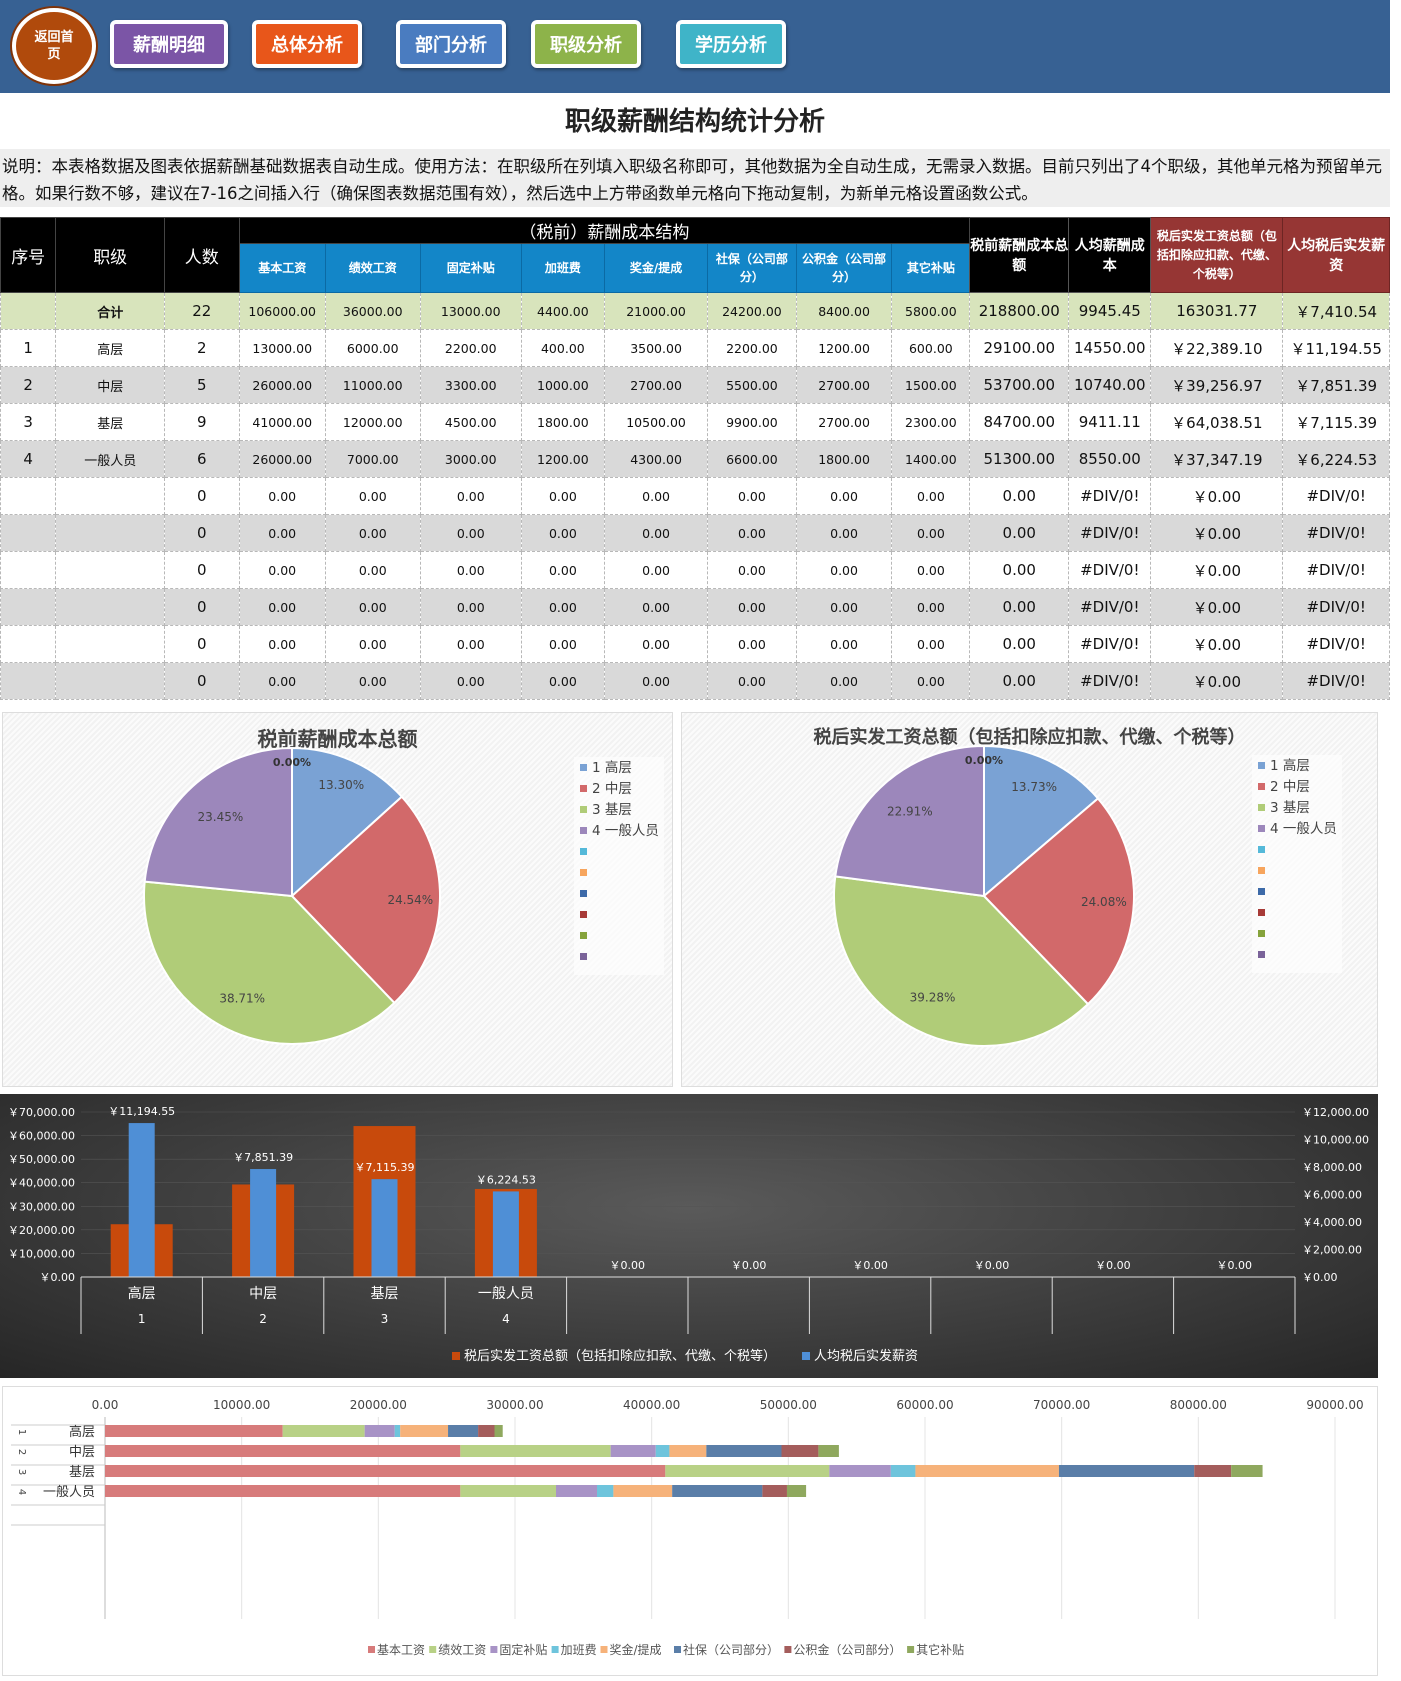 This screenshot has width=1401, height=1681. I want to click on table-cell: 36000.00, so click(372, 311).